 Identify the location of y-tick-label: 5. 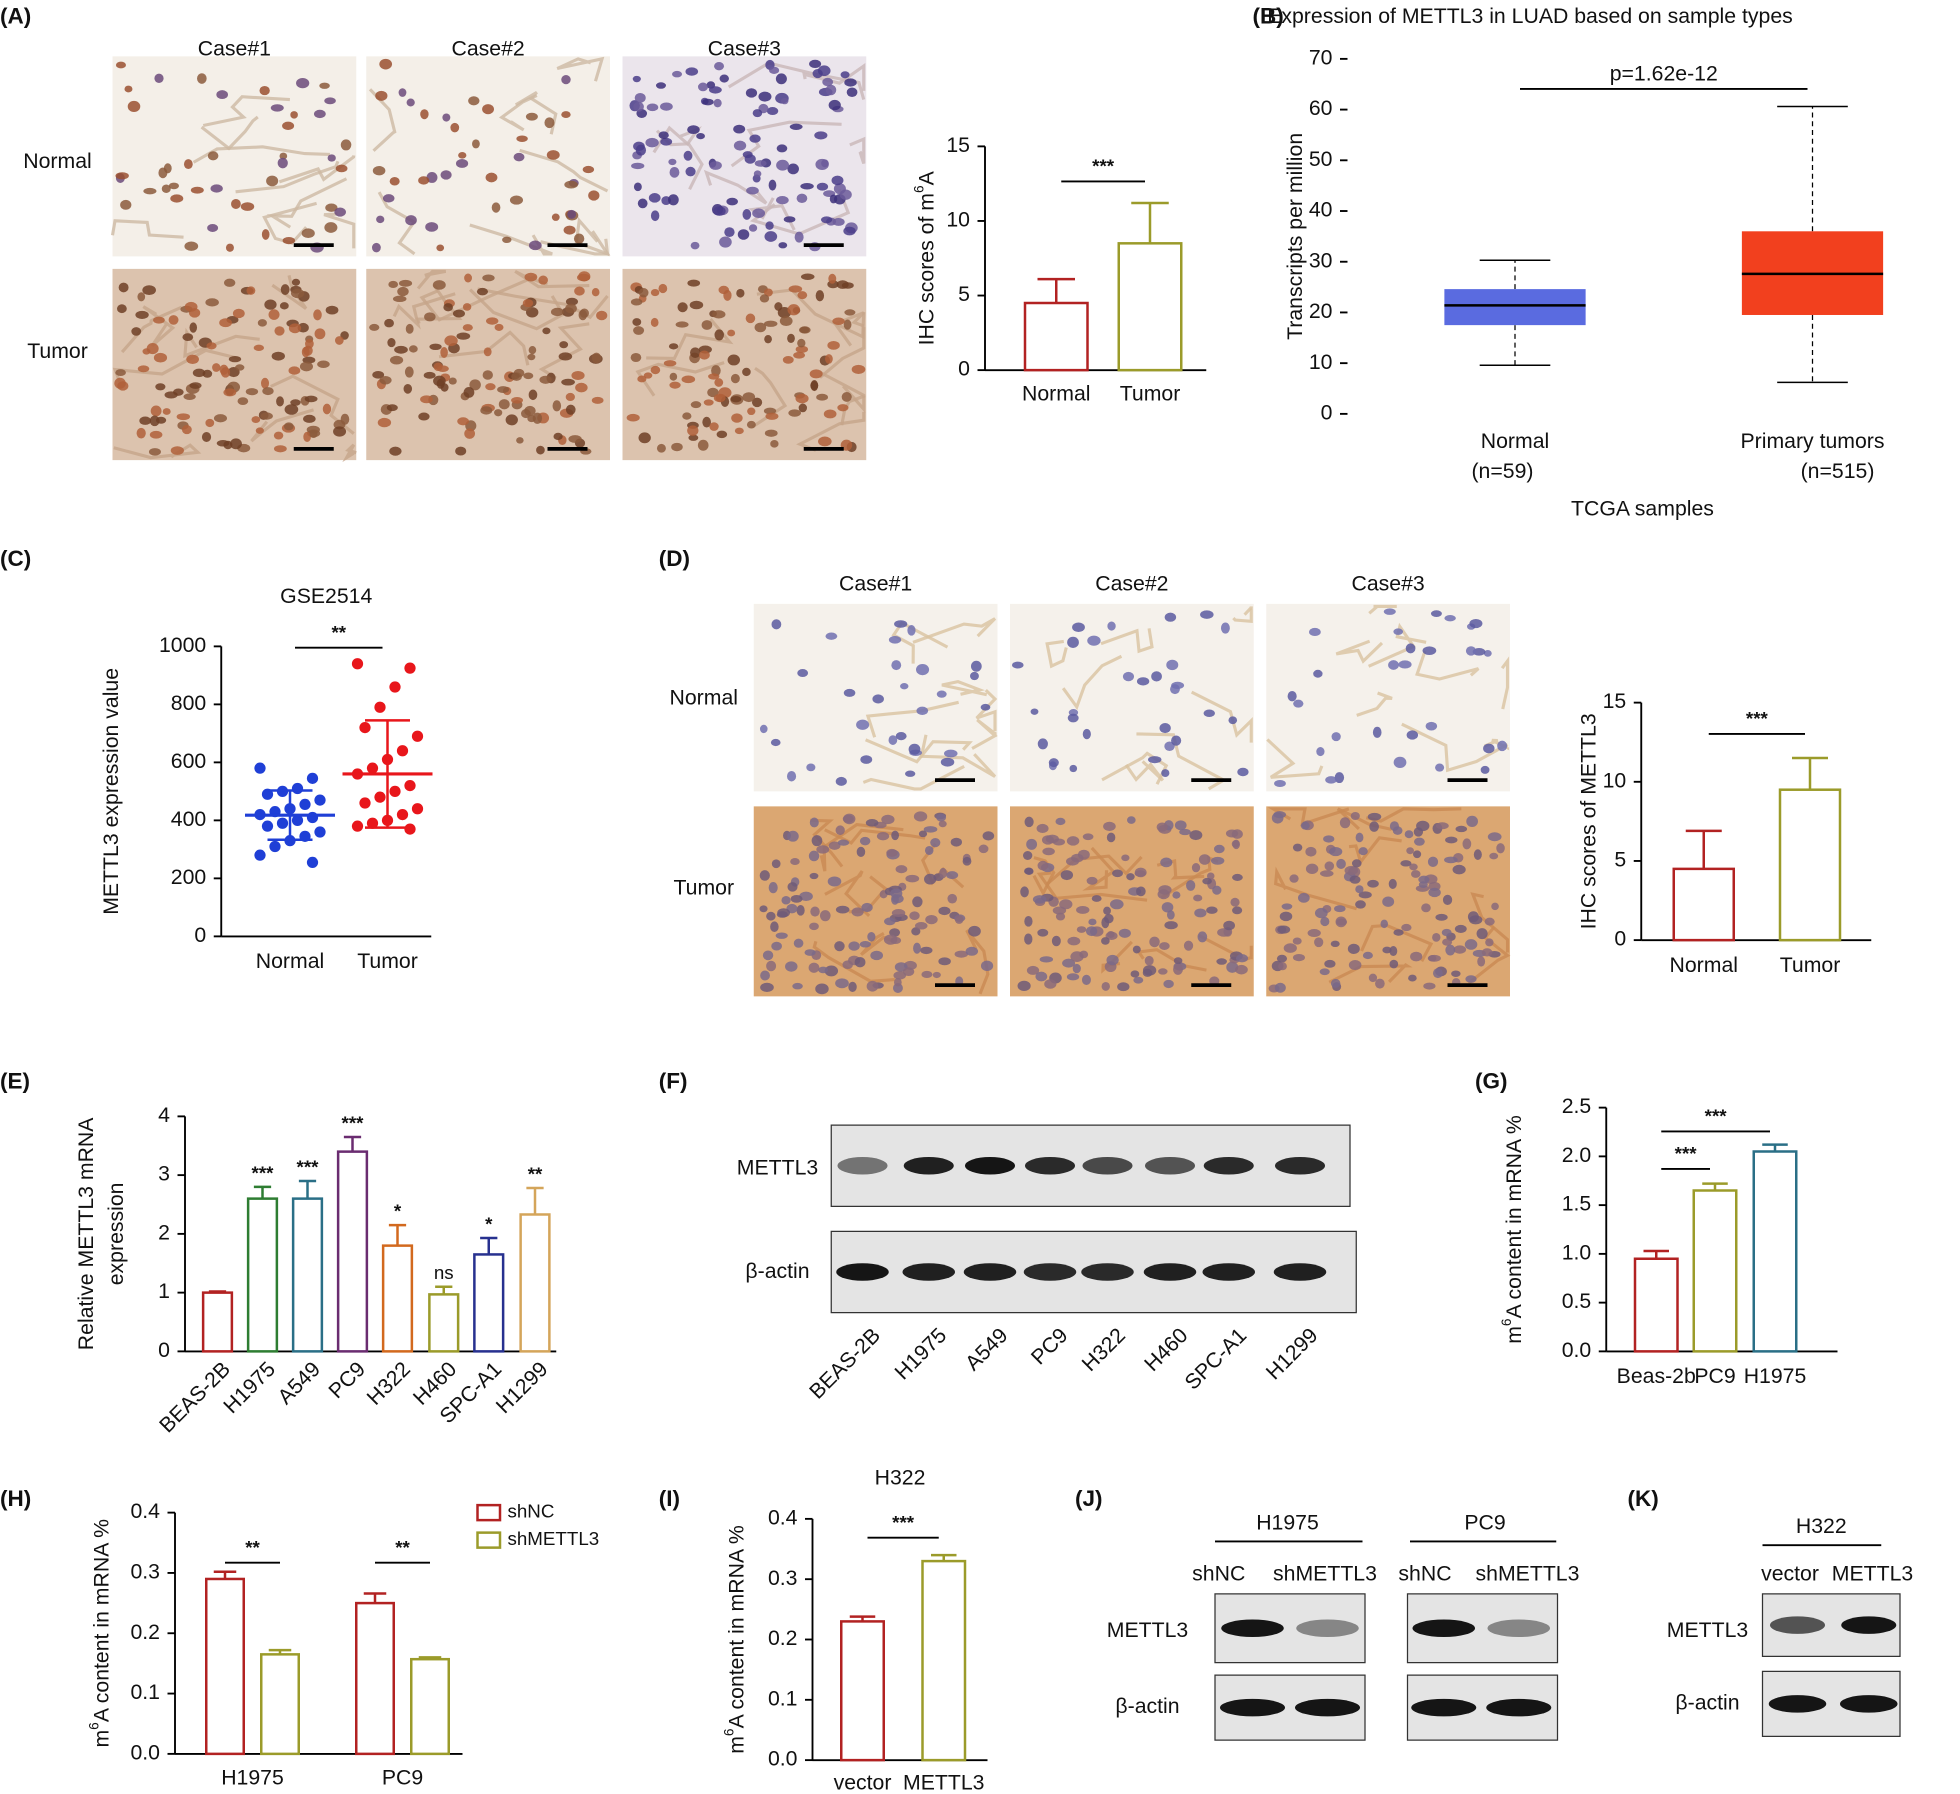
(964, 294).